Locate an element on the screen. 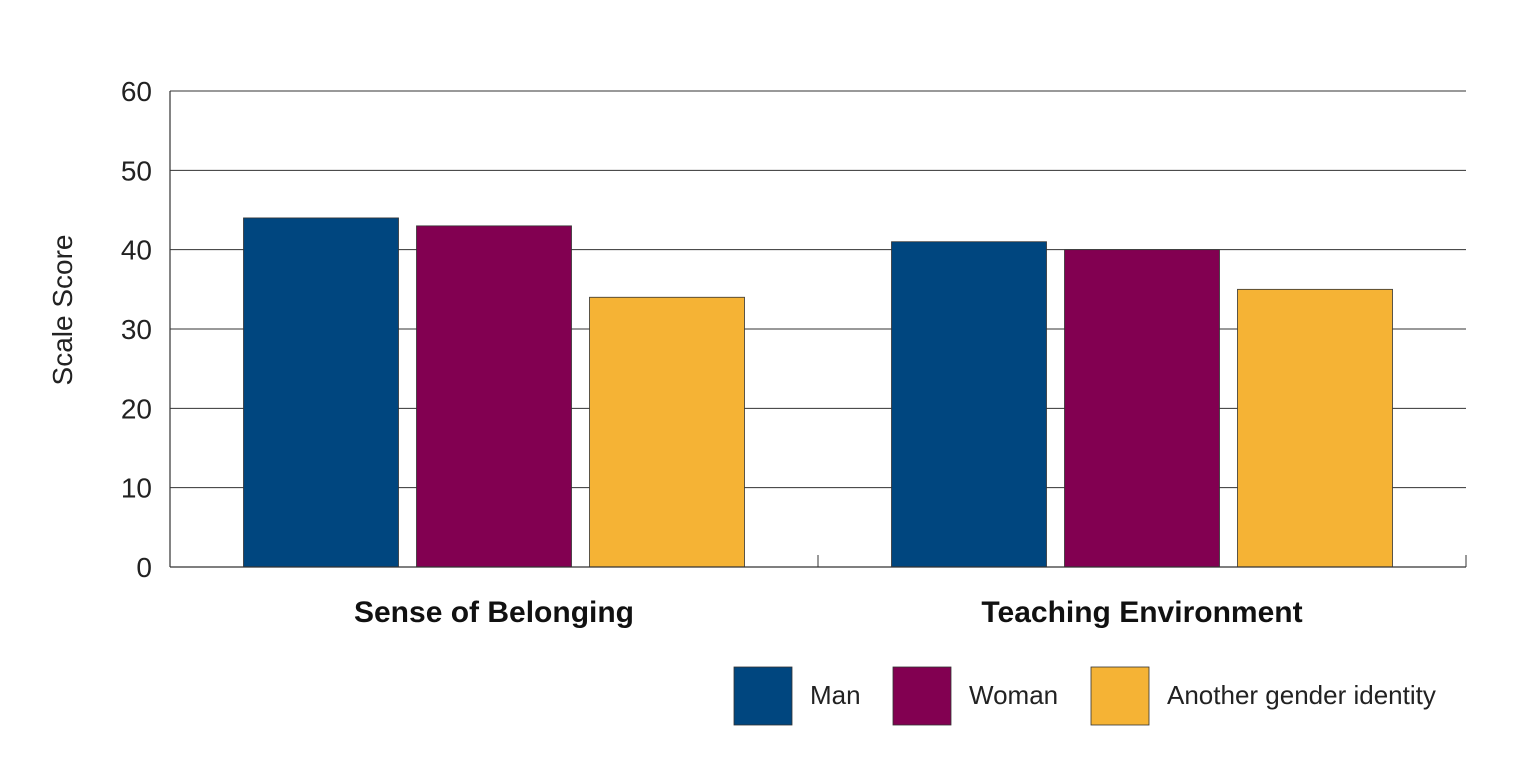  legend-label: Another gender identity is located at coordinates (1301, 695).